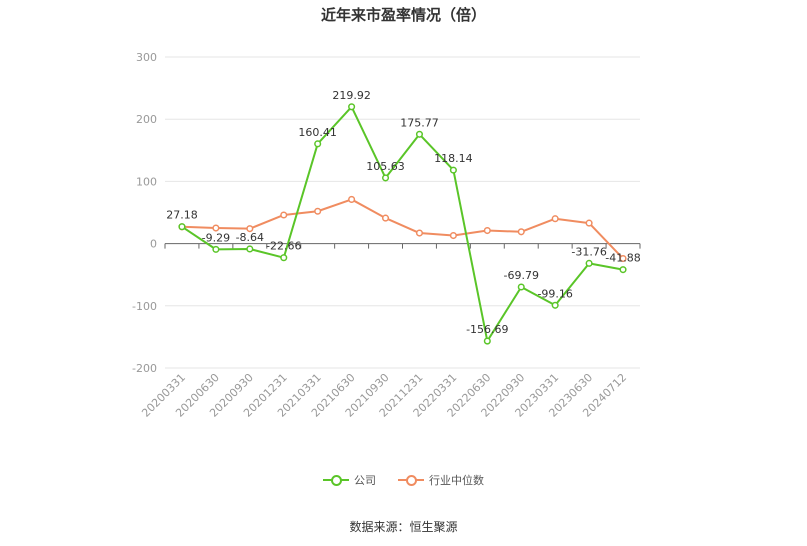  Describe the element at coordinates (554, 293) in the screenshot. I see `company-data-label: -99.16` at that location.